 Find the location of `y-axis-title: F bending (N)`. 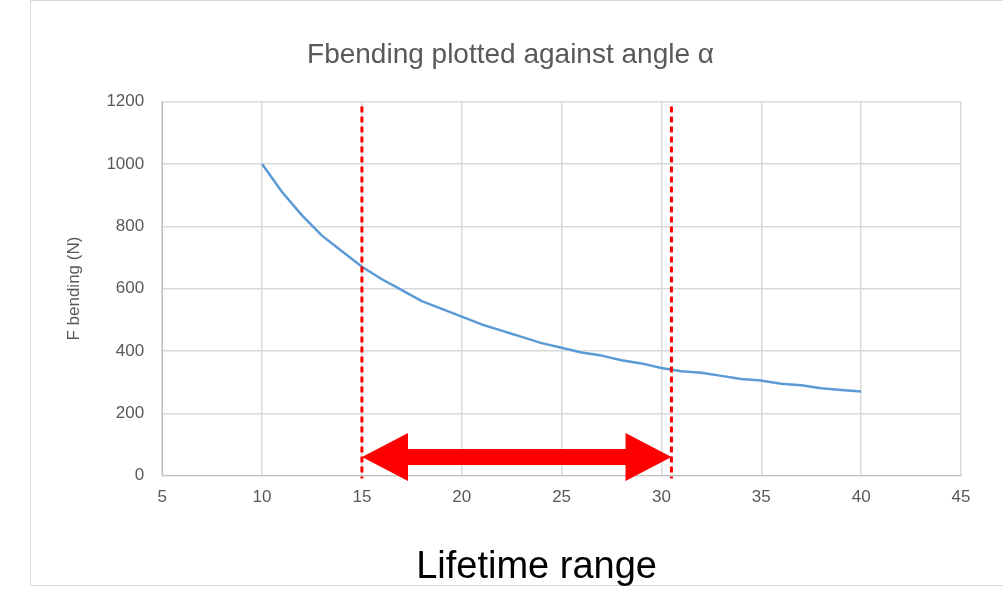

y-axis-title: F bending (N) is located at coordinates (73, 288).